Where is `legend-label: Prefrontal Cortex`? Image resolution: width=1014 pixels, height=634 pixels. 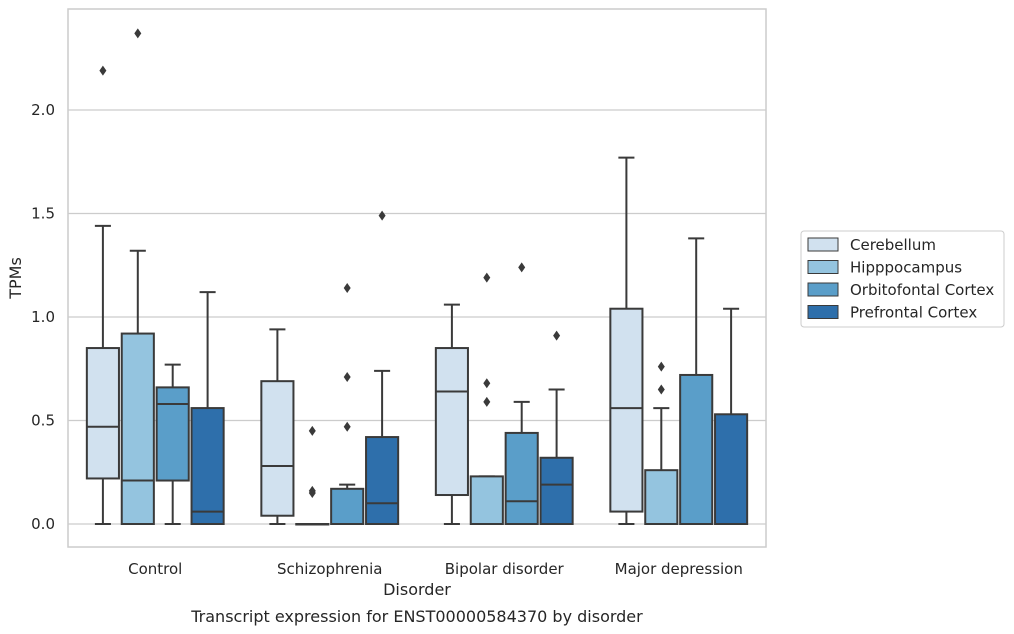
legend-label: Prefrontal Cortex is located at coordinates (913, 313).